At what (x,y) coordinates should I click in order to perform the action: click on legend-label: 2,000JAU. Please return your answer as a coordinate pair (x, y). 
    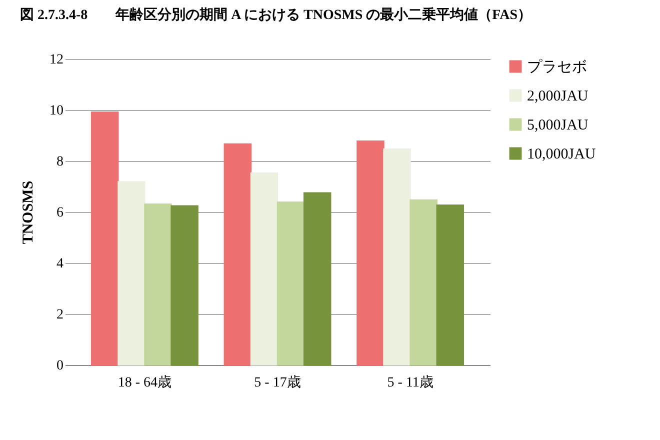
    Looking at the image, I should click on (557, 96).